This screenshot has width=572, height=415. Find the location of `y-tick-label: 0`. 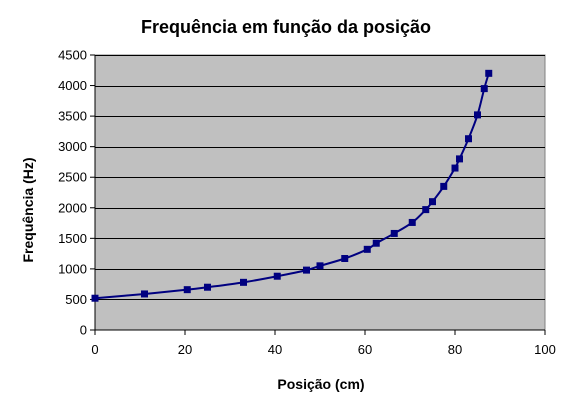

y-tick-label: 0 is located at coordinates (83, 330).